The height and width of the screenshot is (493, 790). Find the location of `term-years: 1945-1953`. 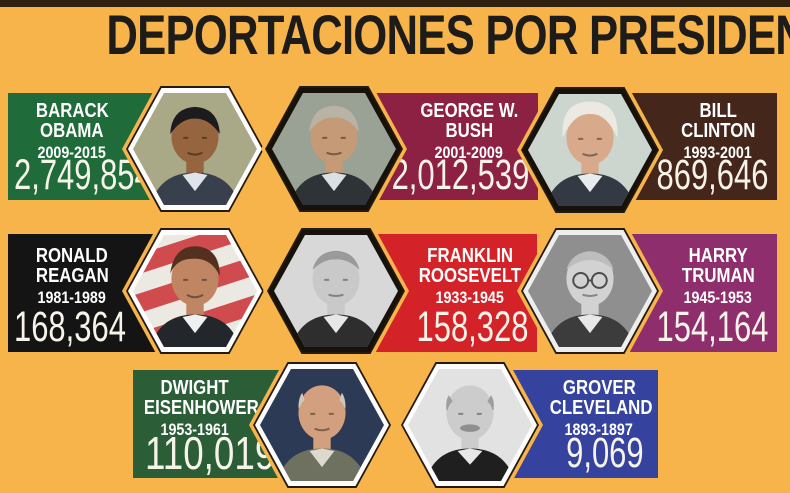

term-years: 1945-1953 is located at coordinates (718, 297).